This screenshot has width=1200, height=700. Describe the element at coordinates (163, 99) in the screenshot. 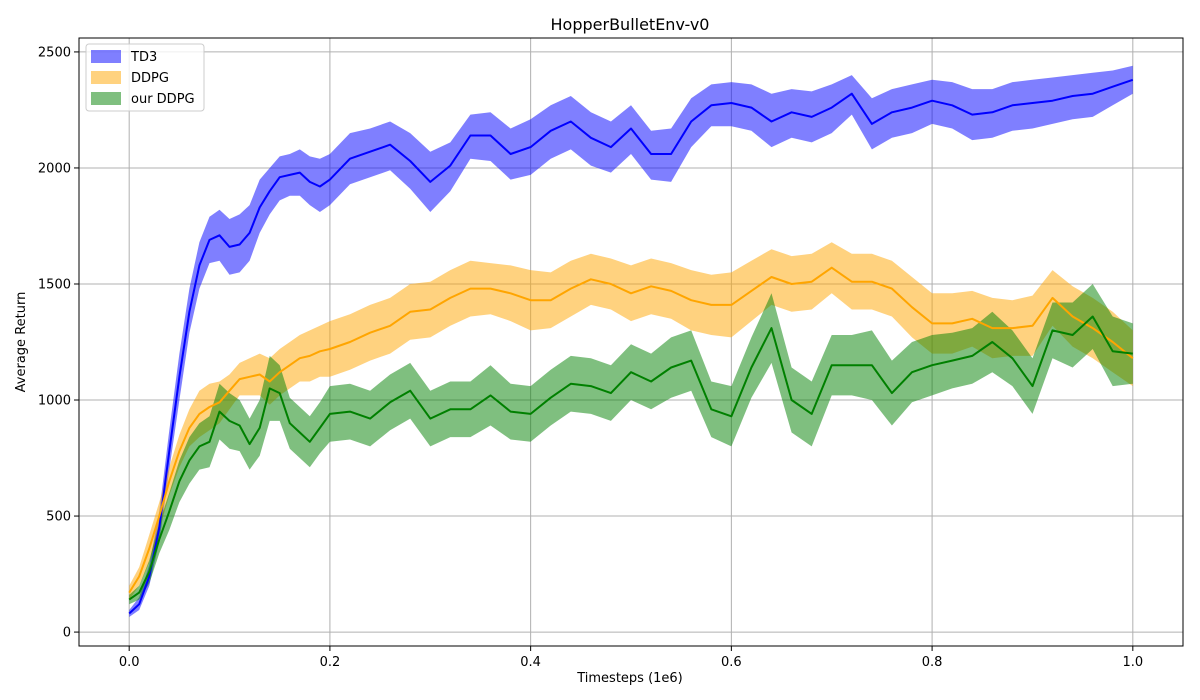

I see `legend-label-our-ddpg: our DDPG` at that location.